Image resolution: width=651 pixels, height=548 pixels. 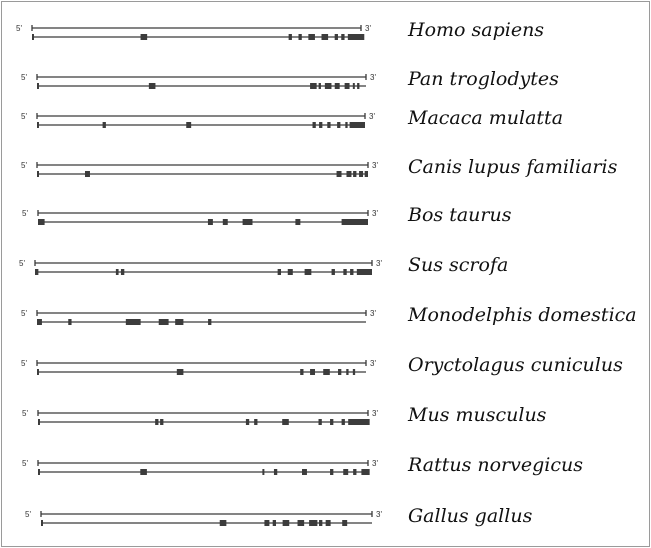 What do you see at coordinates (460, 215) in the screenshot?
I see `species-name-label: Bos taurus` at bounding box center [460, 215].